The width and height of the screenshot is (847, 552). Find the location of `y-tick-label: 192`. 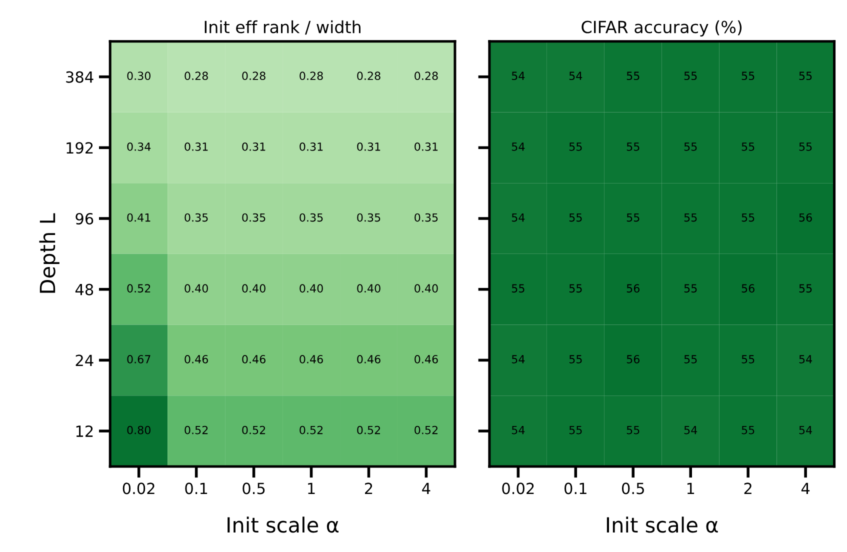

y-tick-label: 192 is located at coordinates (79, 148).